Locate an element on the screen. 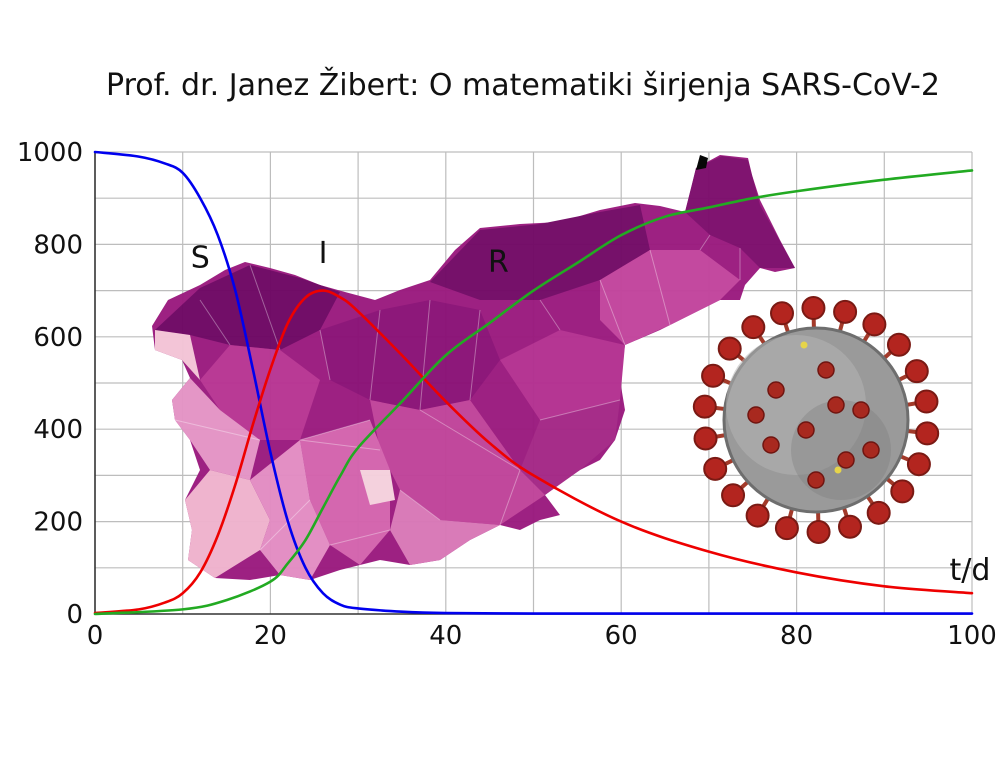 The image size is (1003, 775). x-tick-label: 0 is located at coordinates (95, 636).